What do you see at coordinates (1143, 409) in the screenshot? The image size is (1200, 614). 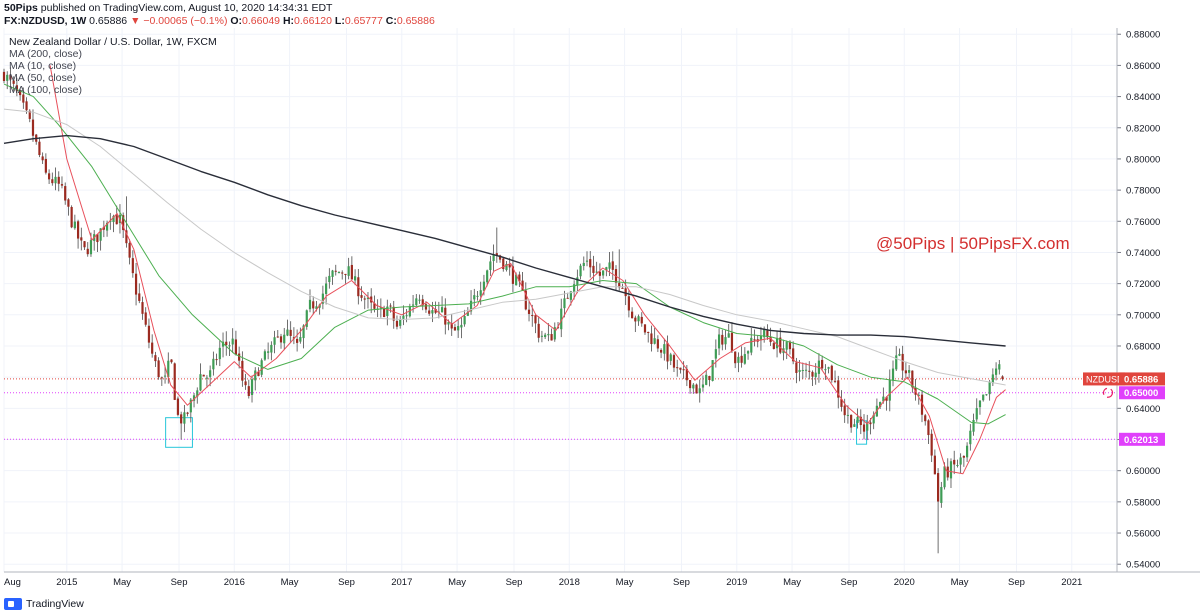 I see `y-tick-label: 0.64000` at bounding box center [1143, 409].